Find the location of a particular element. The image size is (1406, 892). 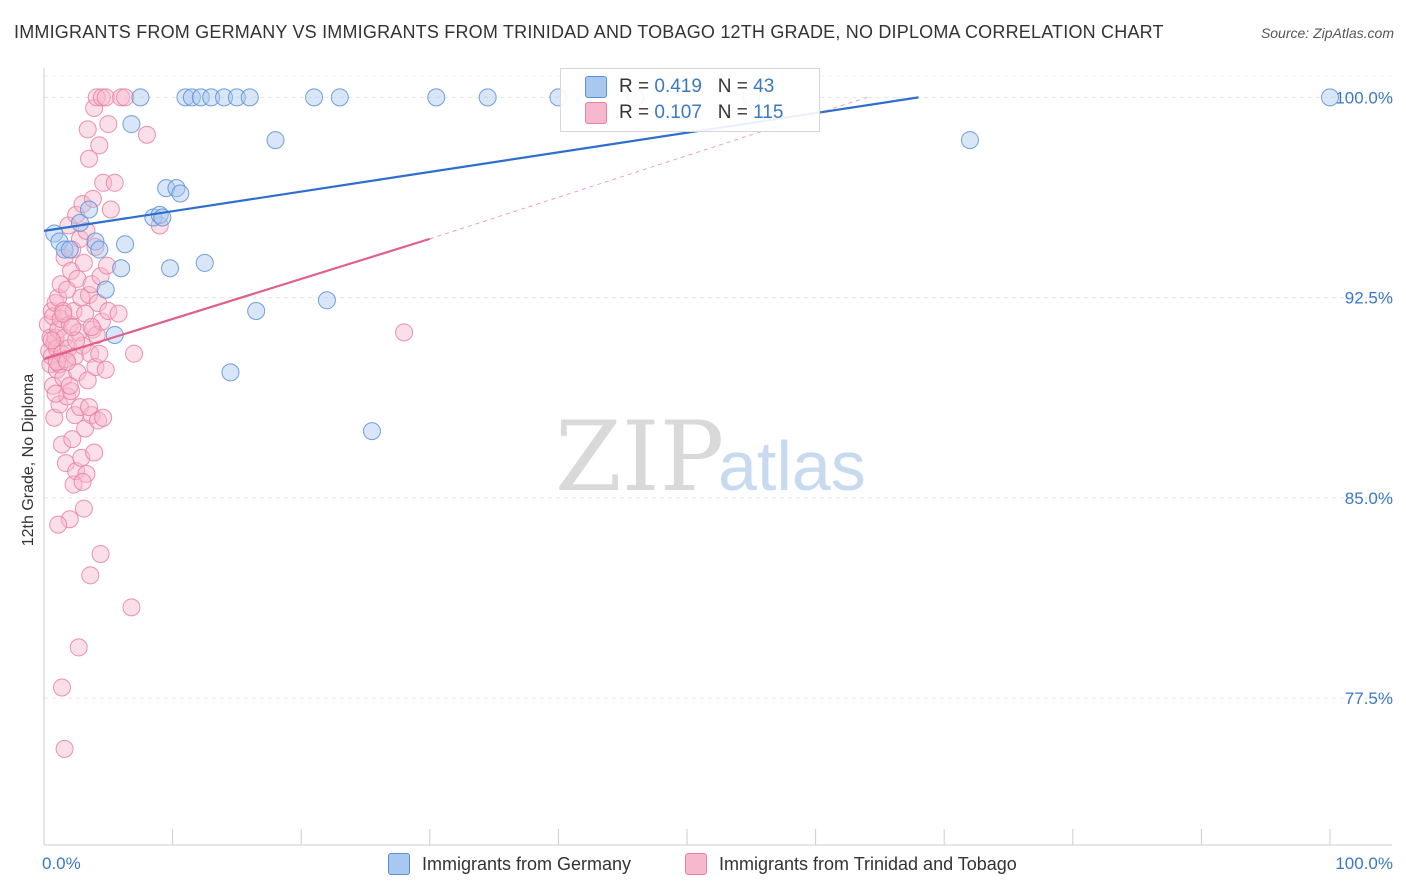

x-tick-label-max: 100.0% is located at coordinates (1364, 863).